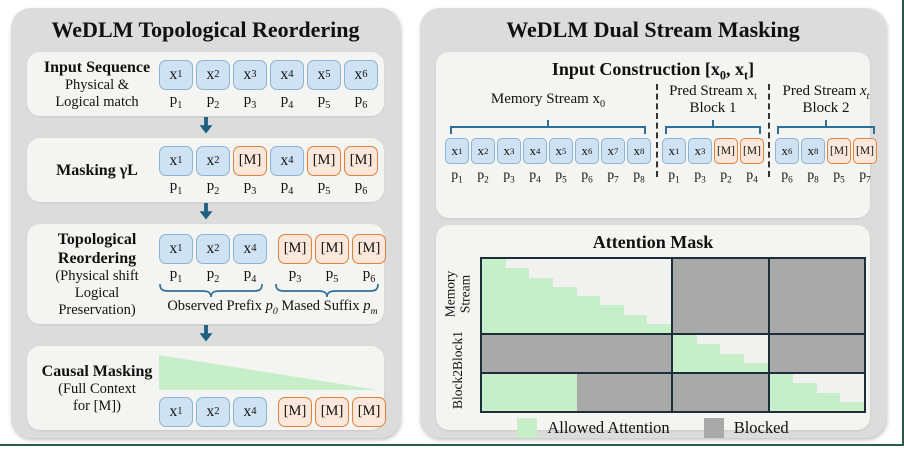 Image resolution: width=904 pixels, height=450 pixels. Describe the element at coordinates (97, 101) in the screenshot. I see `section-subline: Logical match` at that location.